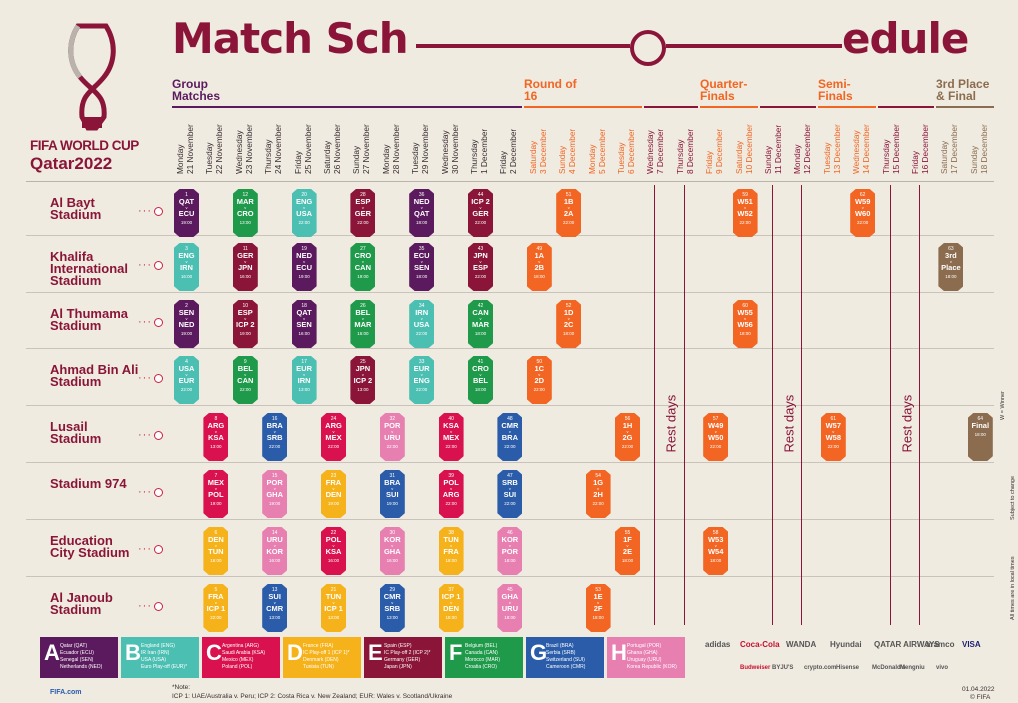  I want to click on match-badge: 52 1D v 2C 18:00, so click(569, 324).